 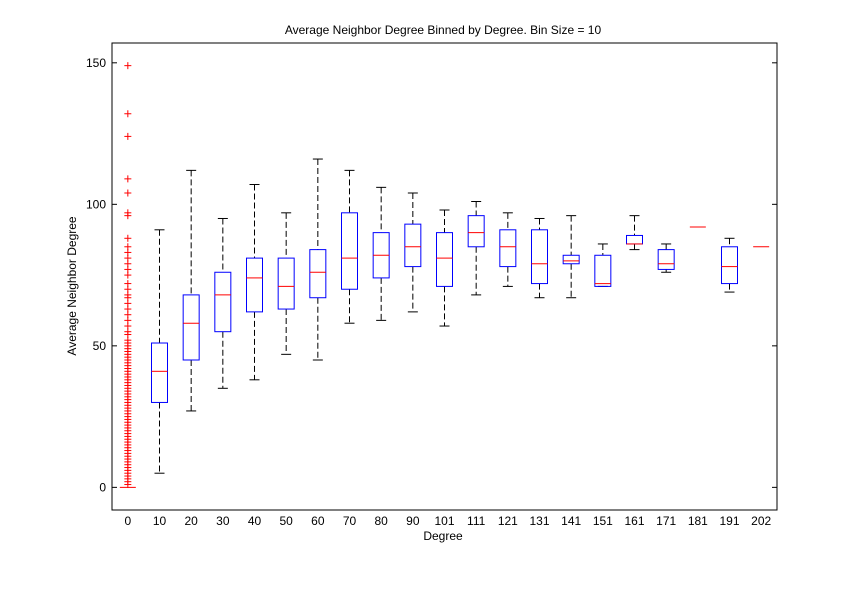 I want to click on x-tick-label: 0, so click(x=127, y=521).